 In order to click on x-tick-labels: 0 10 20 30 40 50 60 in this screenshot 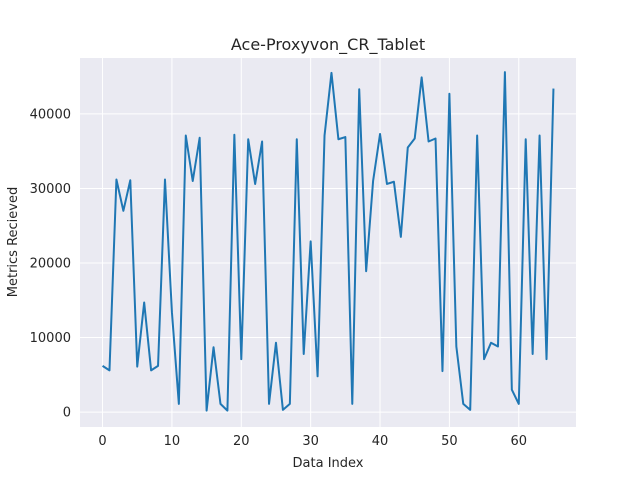, I will do `click(312, 441)`.